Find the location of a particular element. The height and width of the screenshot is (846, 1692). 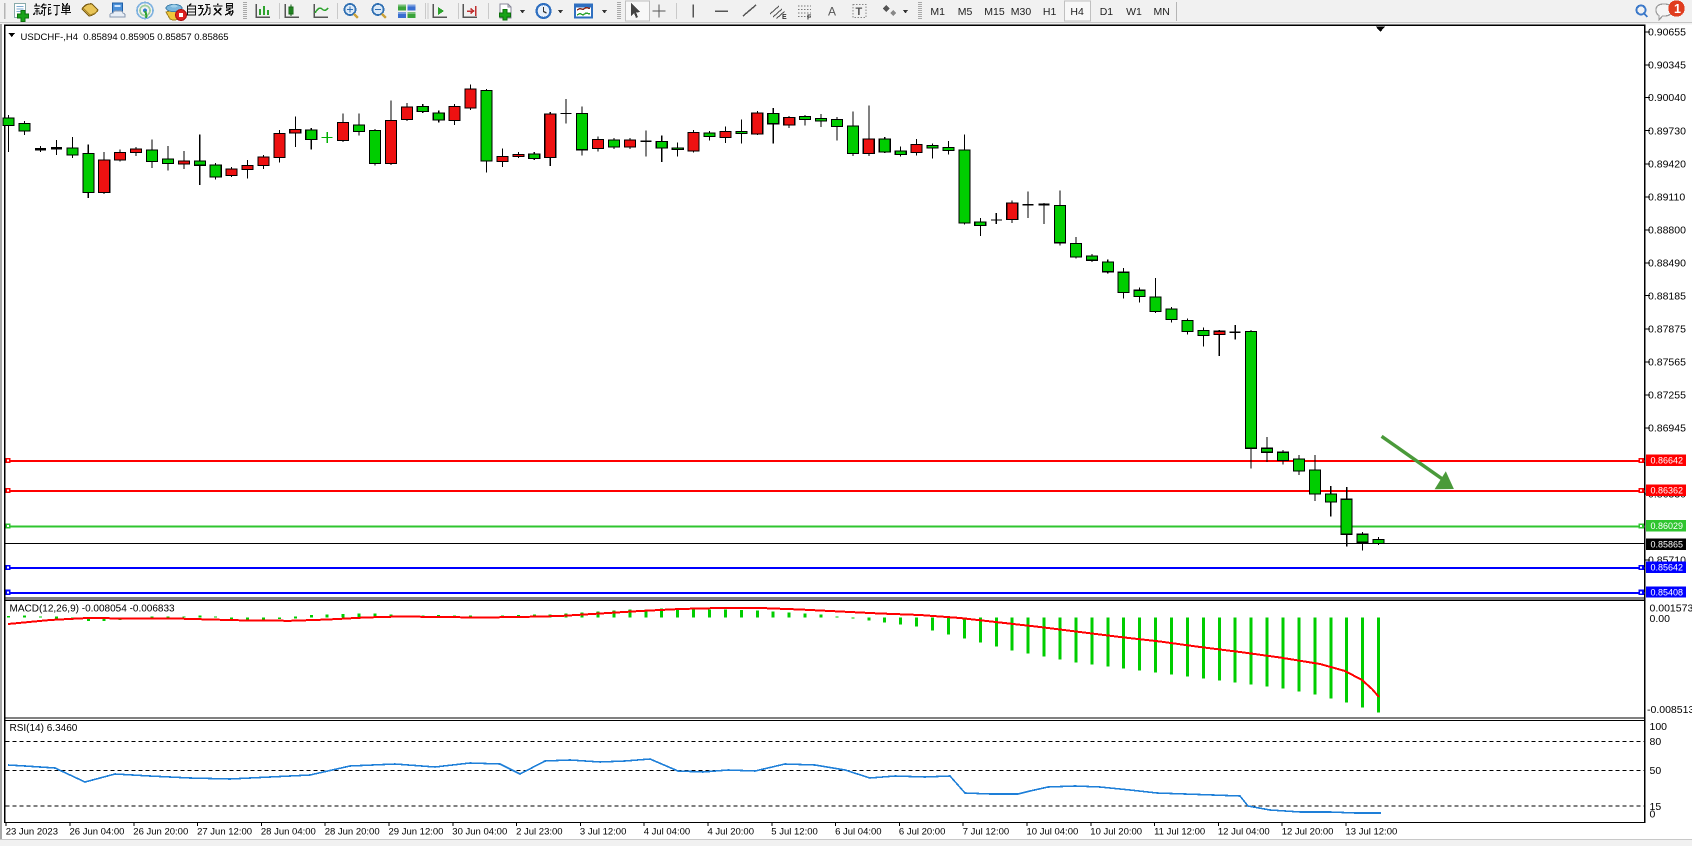

svg-text: H4 is located at coordinates (1077, 12).